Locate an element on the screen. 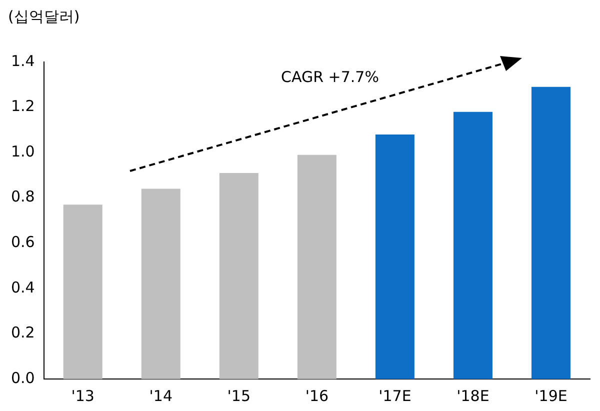 This screenshot has width=600, height=411. annotation: CAGR +7.7% is located at coordinates (330, 77).